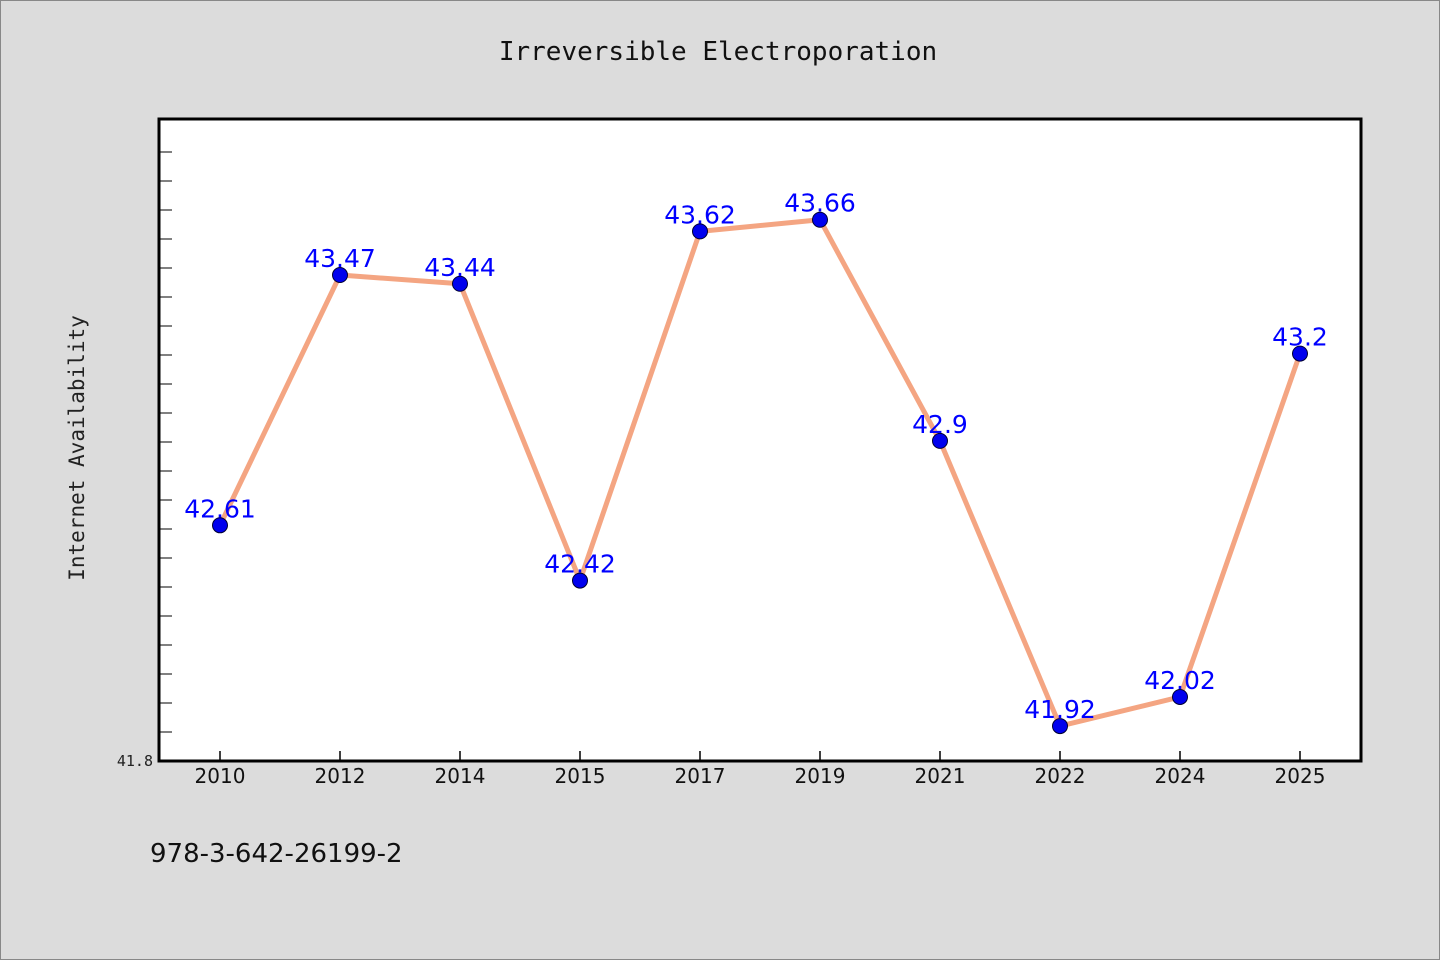 The height and width of the screenshot is (960, 1440). What do you see at coordinates (166, 442) in the screenshot?
I see `y-axis-ticks` at bounding box center [166, 442].